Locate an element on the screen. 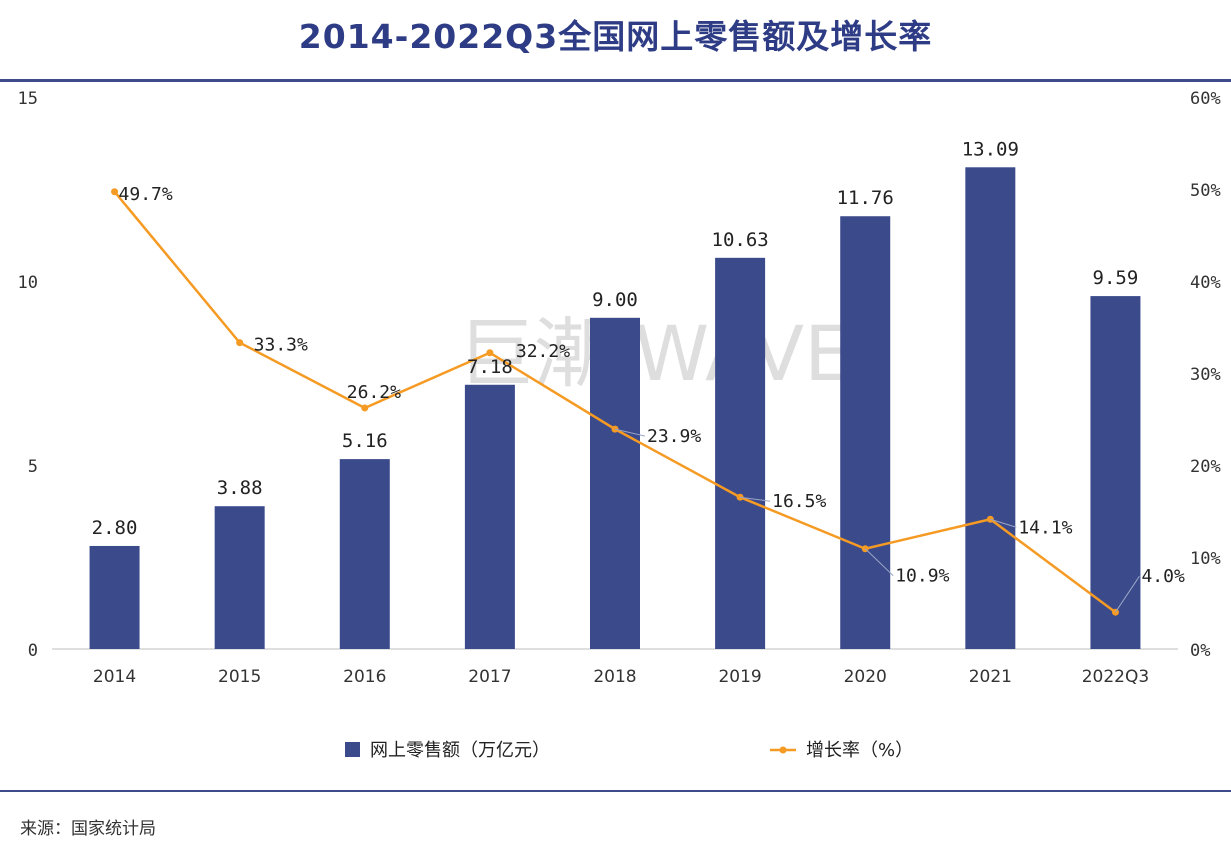  growth-rate-value-label: 49.7% is located at coordinates (146, 194).